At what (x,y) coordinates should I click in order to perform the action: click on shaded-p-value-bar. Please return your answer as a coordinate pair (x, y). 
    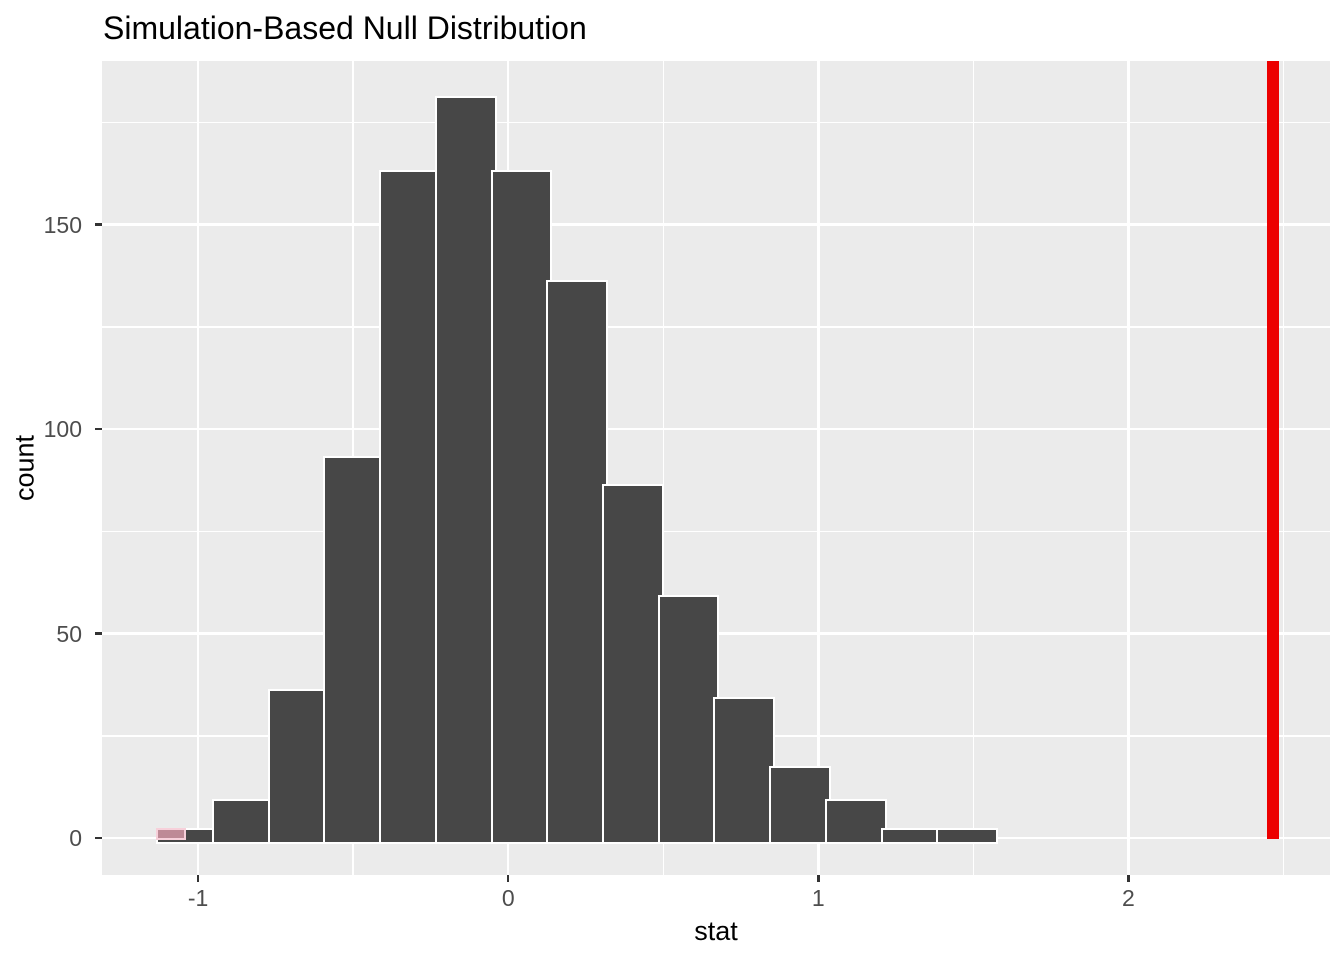
    Looking at the image, I should click on (171, 833).